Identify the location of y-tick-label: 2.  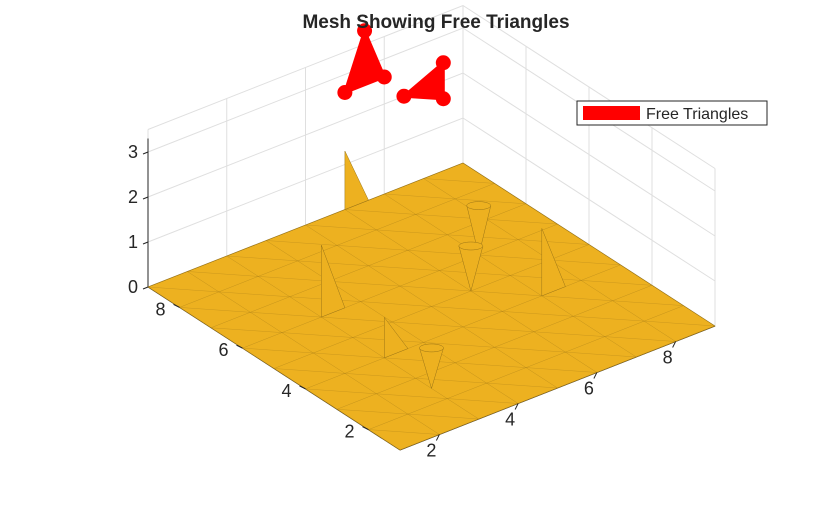
(349, 432).